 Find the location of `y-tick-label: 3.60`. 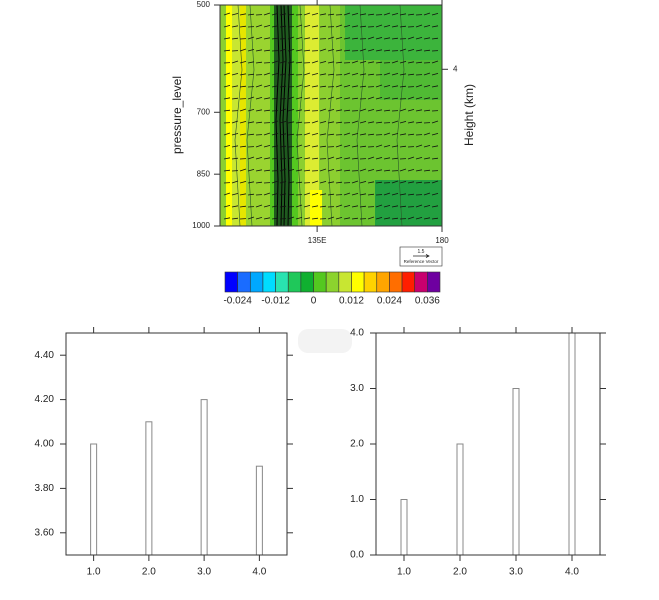

y-tick-label: 3.60 is located at coordinates (45, 532).